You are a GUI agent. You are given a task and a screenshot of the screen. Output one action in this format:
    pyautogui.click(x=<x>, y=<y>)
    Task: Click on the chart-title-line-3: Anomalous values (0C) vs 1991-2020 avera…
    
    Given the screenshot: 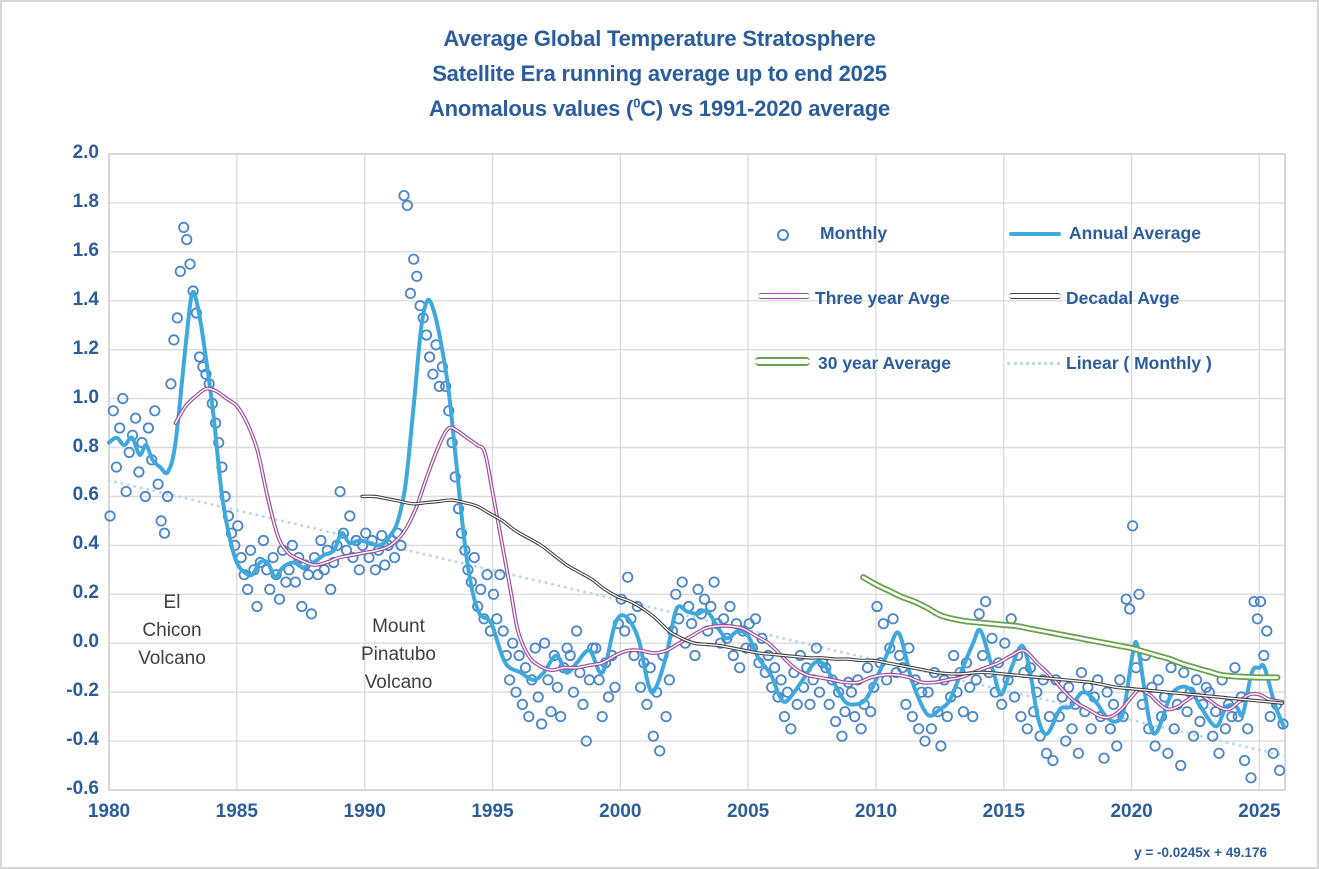 What is the action you would take?
    pyautogui.click(x=659, y=109)
    